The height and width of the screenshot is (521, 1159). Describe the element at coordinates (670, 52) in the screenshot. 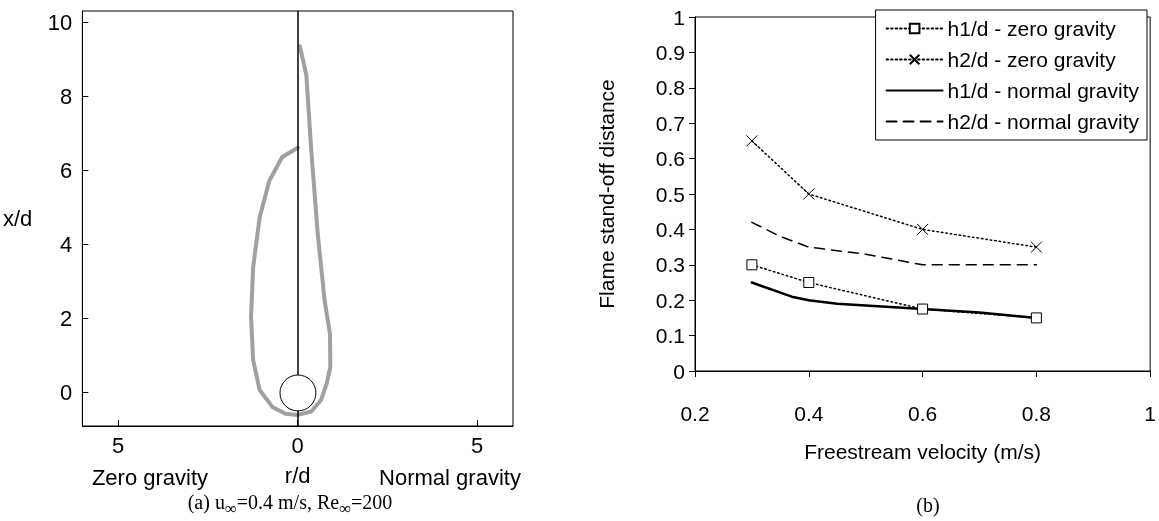

I see `y-tick-label: 0.9` at that location.